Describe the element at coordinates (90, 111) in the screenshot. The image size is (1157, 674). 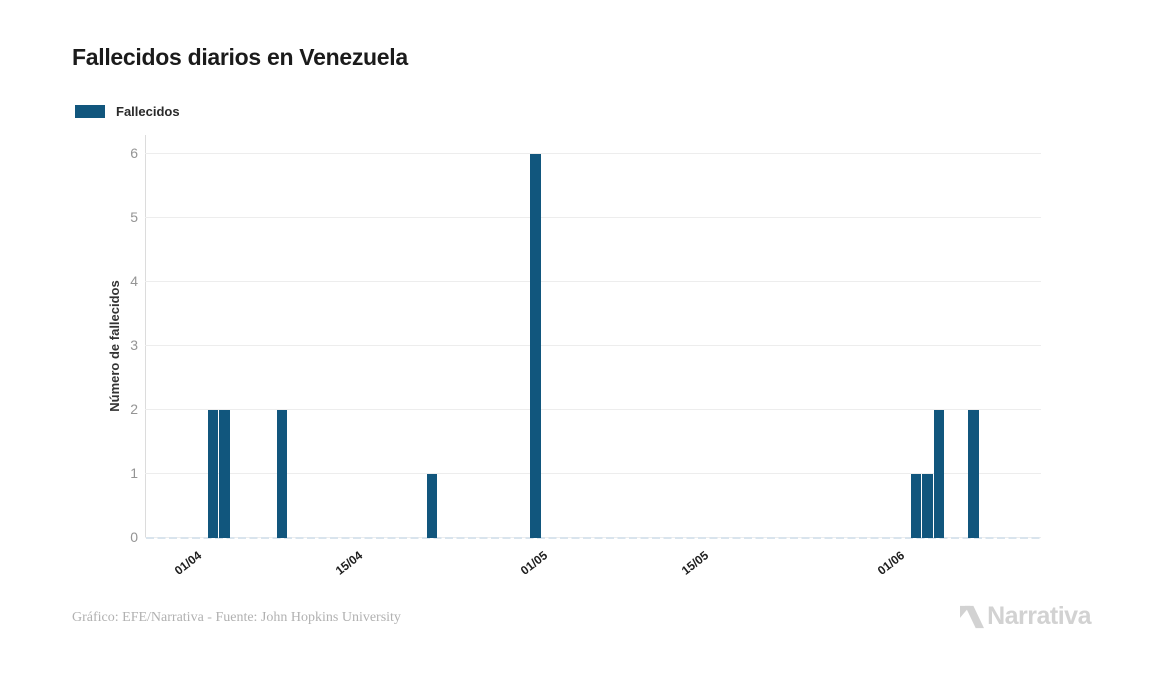
I see `legend-swatch-icon` at that location.